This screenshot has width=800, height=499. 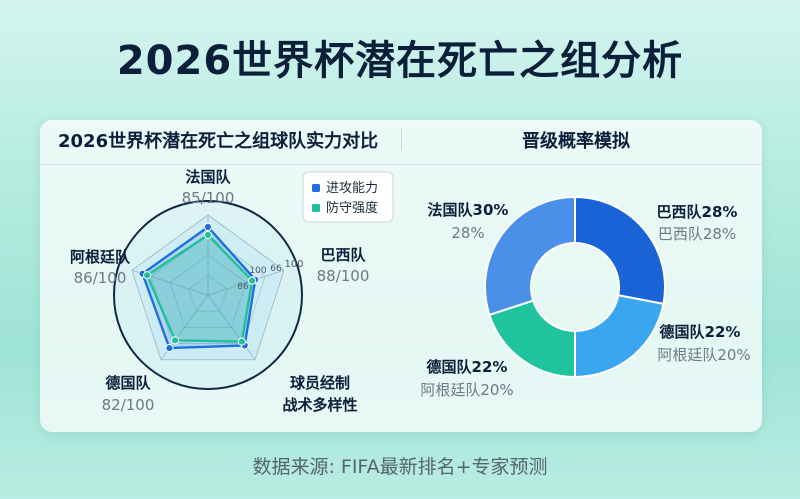 I want to click on page-title: 2026世界杯潜在死亡之组分析, so click(x=400, y=61).